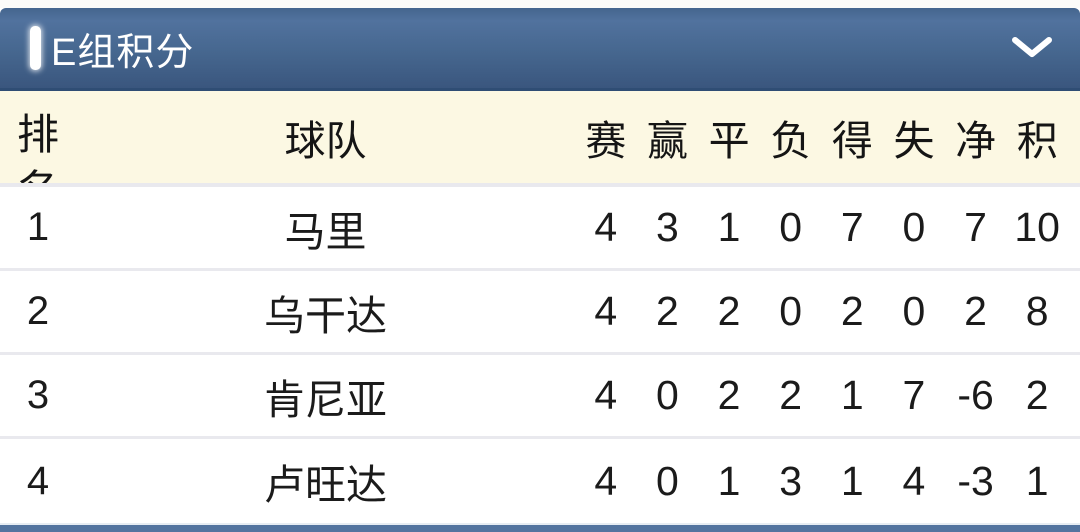 The width and height of the screenshot is (1080, 532). What do you see at coordinates (325, 399) in the screenshot?
I see `team-cell: 肯尼亚` at bounding box center [325, 399].